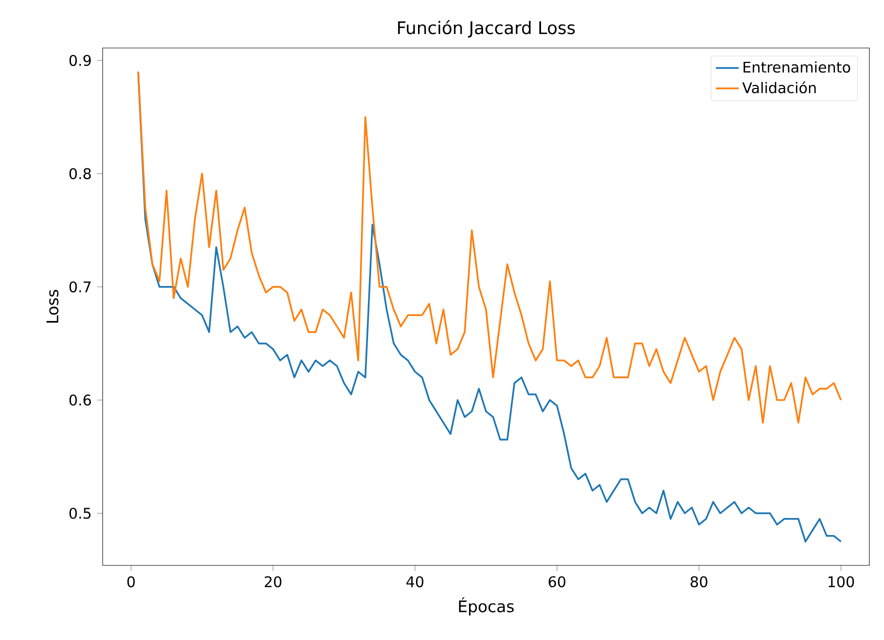 This screenshot has height=640, width=884. Describe the element at coordinates (80, 60) in the screenshot. I see `y-tick-label: 0.9` at that location.